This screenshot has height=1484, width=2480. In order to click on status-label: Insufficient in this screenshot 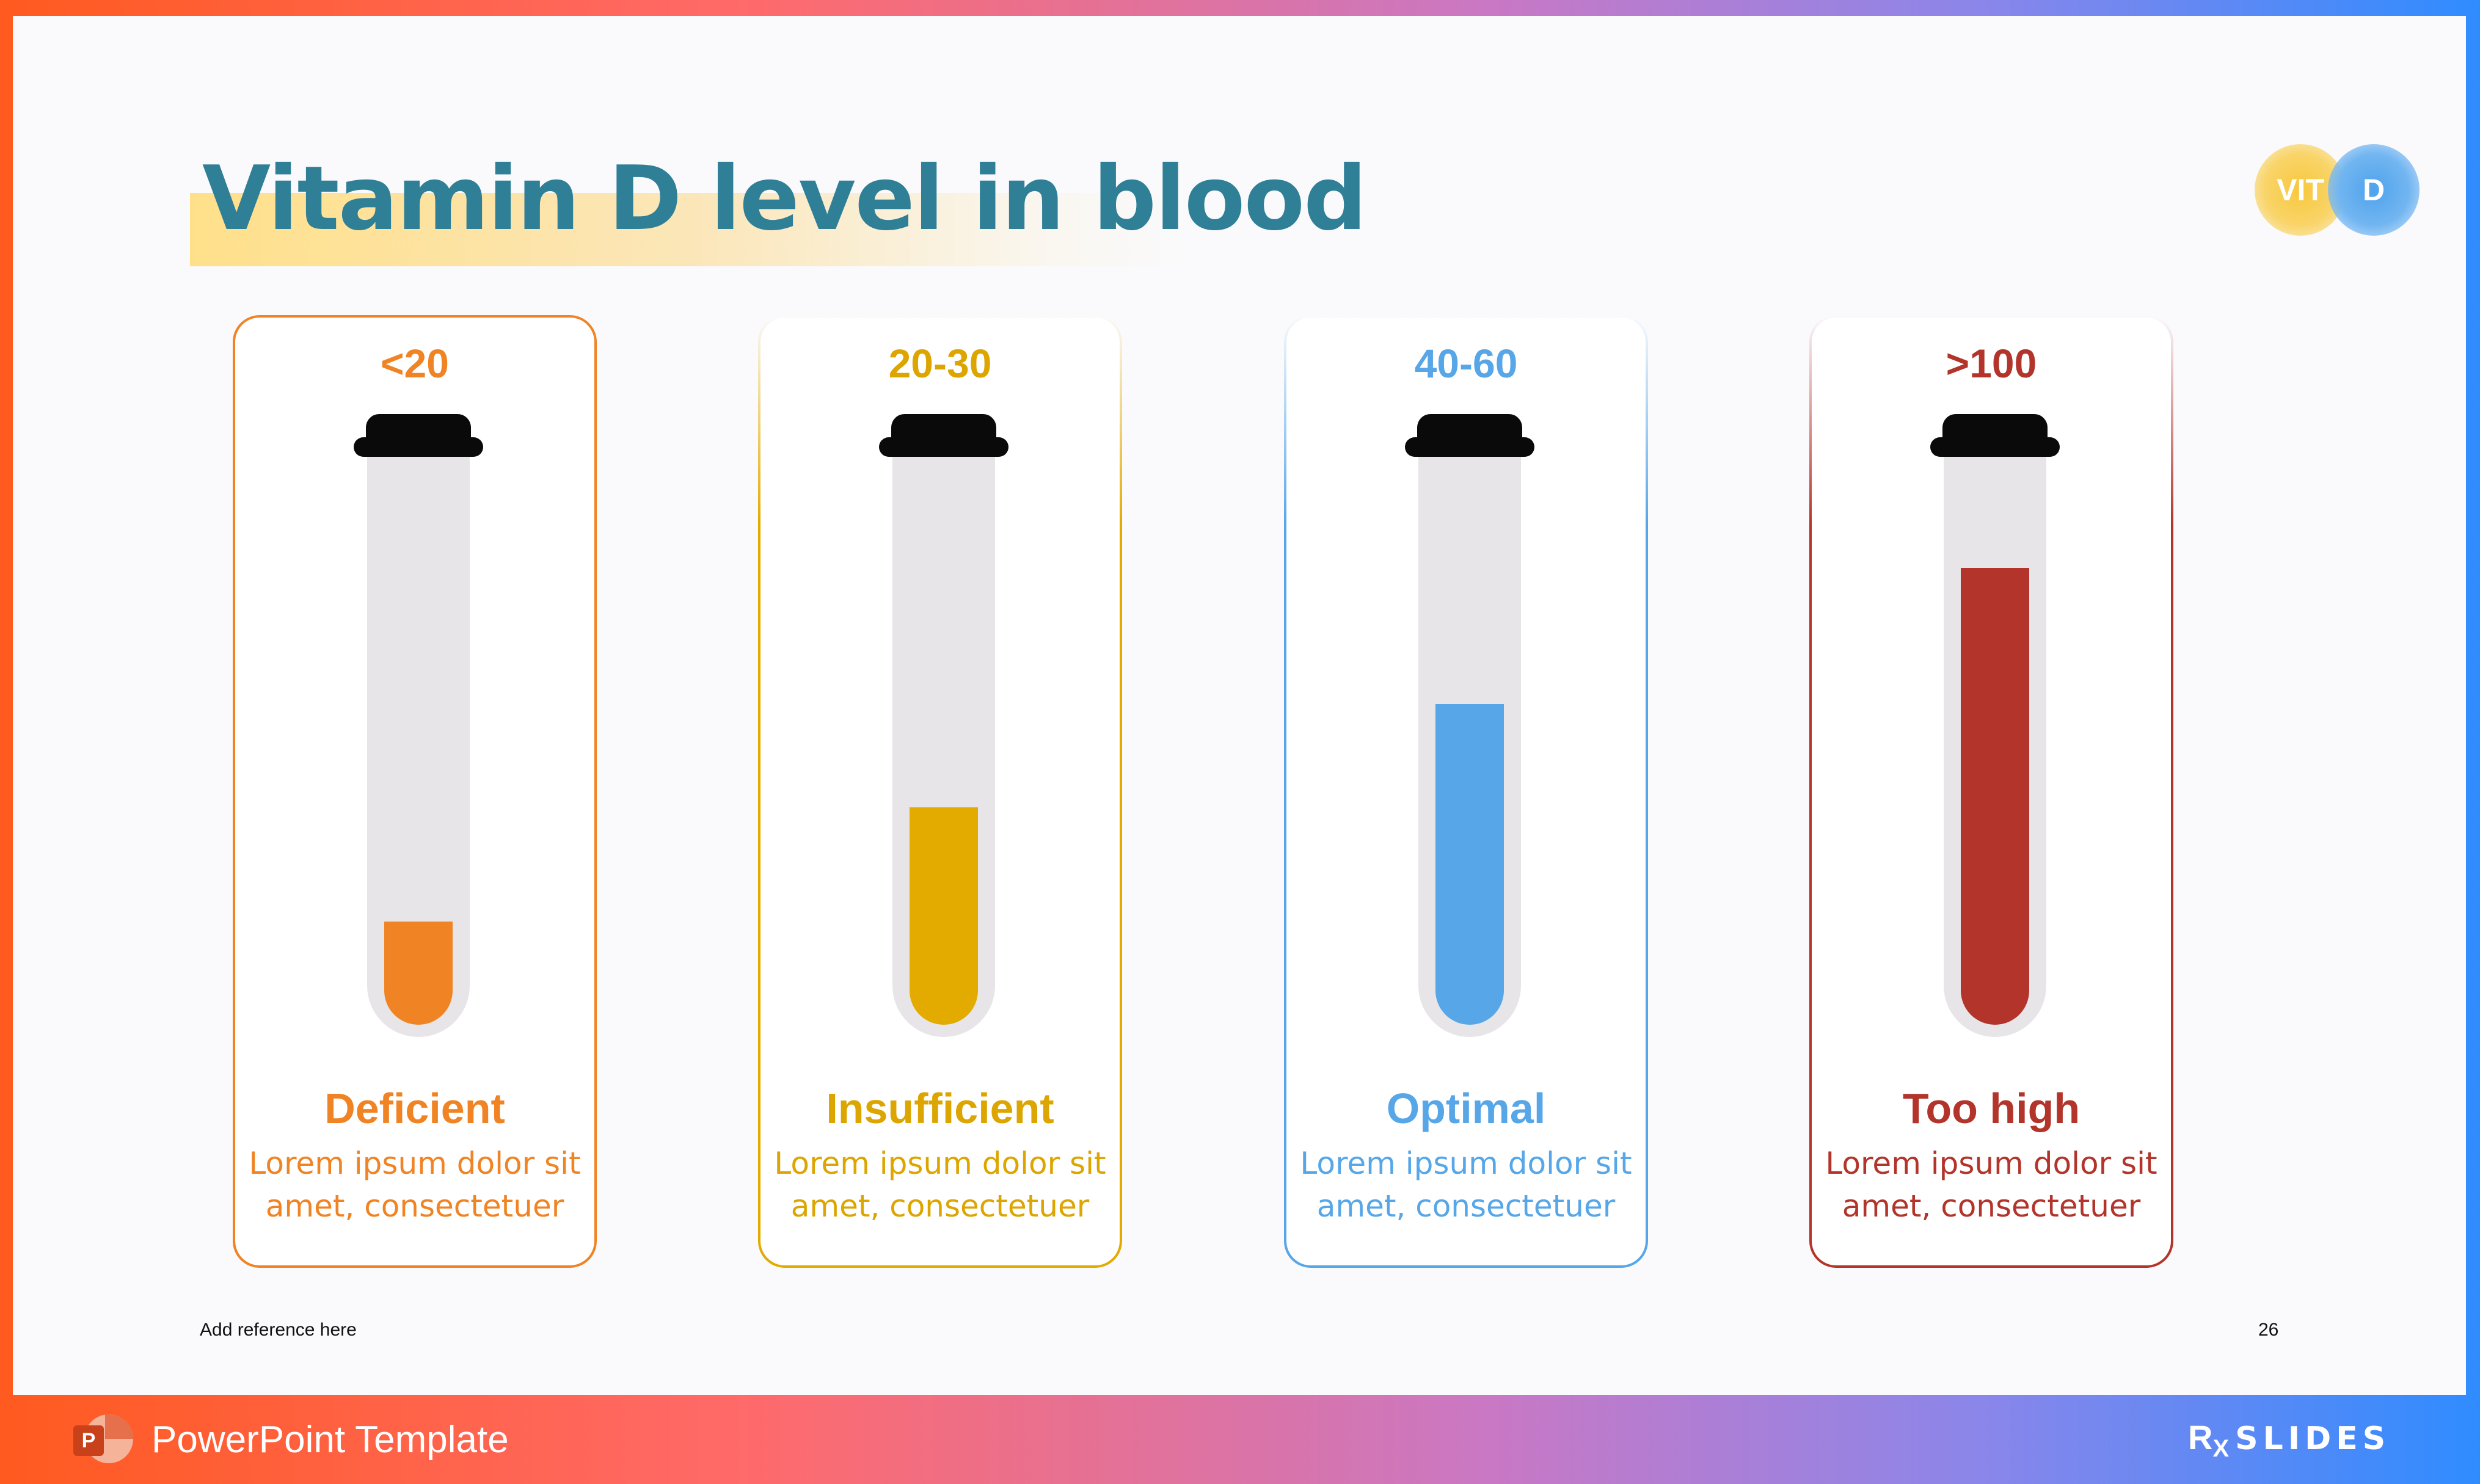, I will do `click(940, 1108)`.